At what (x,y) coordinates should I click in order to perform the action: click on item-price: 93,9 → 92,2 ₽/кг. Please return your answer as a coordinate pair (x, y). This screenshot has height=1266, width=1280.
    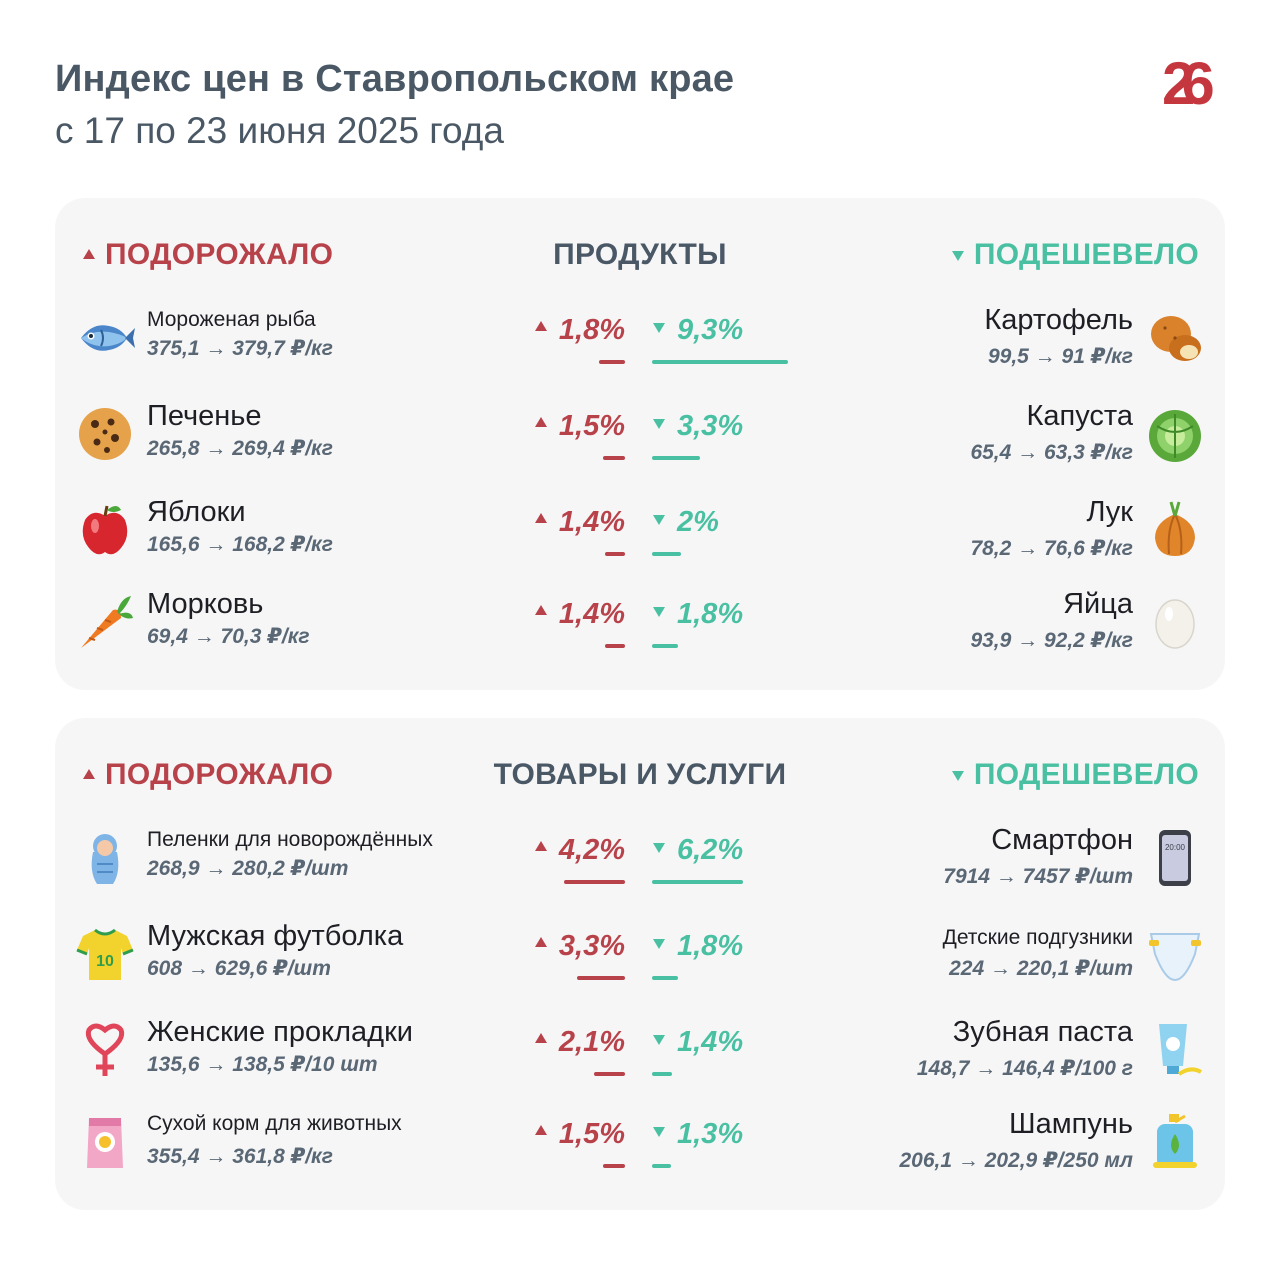
    Looking at the image, I should click on (1051, 640).